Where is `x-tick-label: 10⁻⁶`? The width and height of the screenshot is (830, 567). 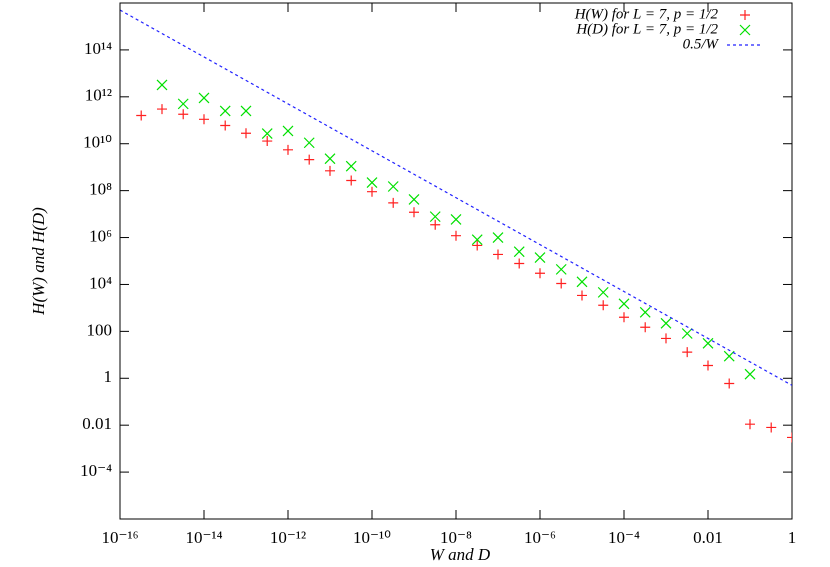 x-tick-label: 10⁻⁶ is located at coordinates (540, 537).